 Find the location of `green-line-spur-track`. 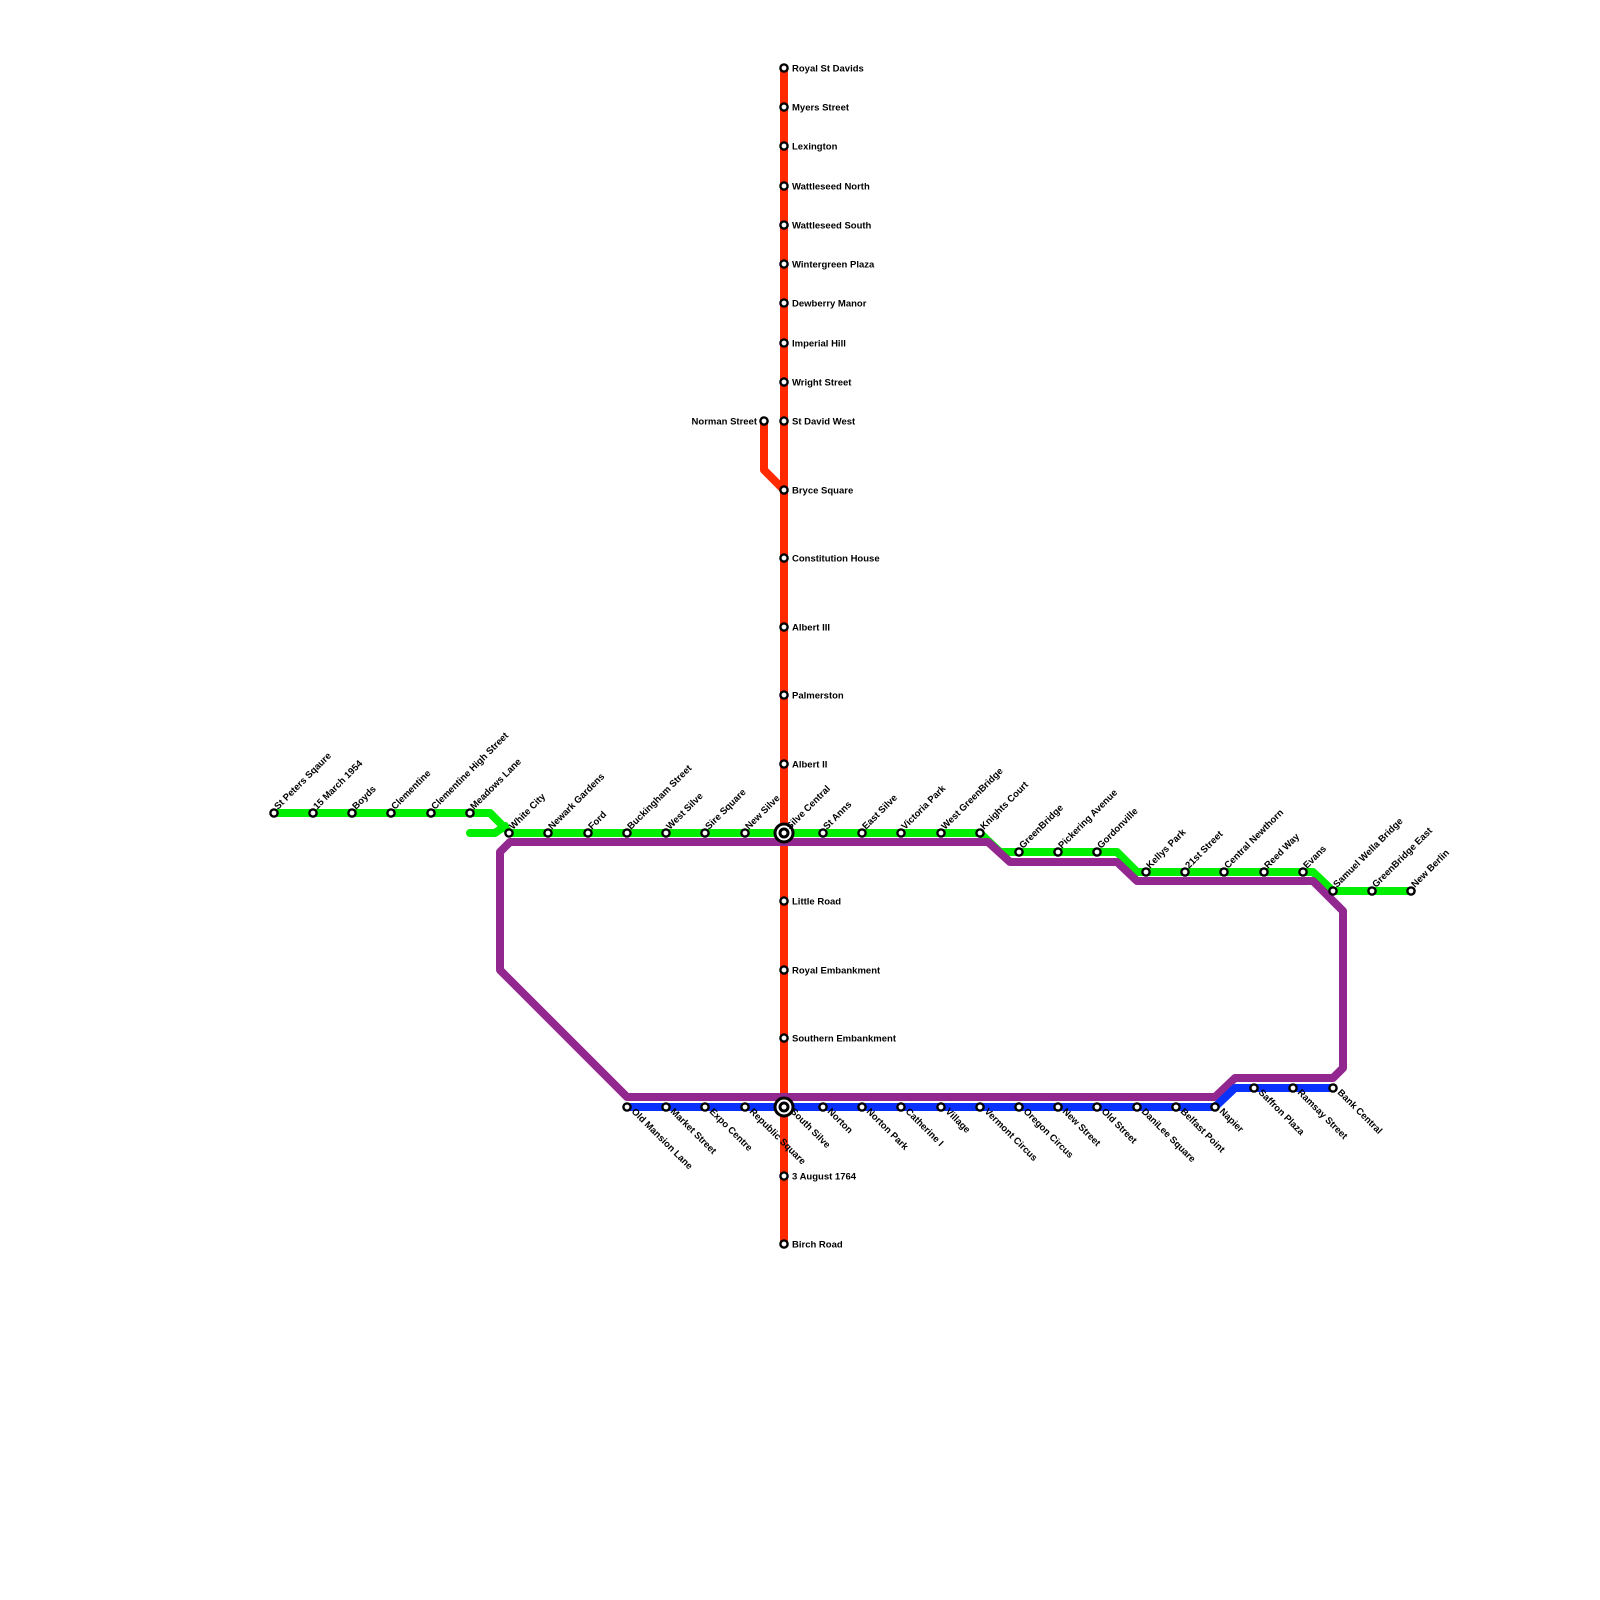

green-line-spur-track is located at coordinates (487, 829).